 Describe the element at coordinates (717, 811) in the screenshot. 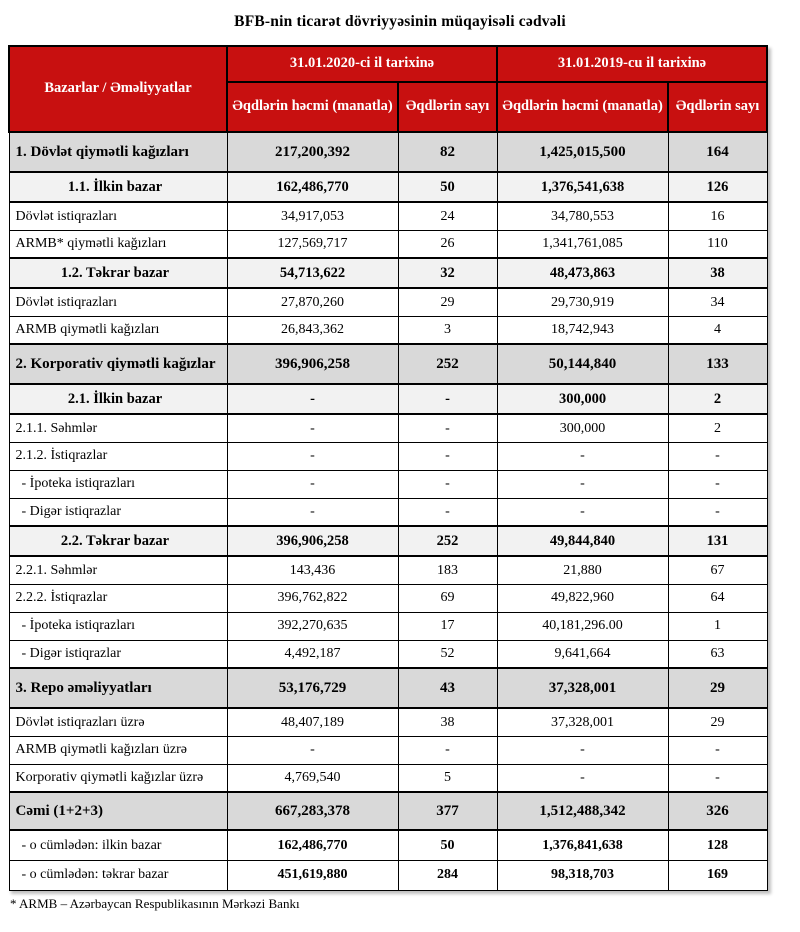

I see `count-2019-cell: 326` at that location.